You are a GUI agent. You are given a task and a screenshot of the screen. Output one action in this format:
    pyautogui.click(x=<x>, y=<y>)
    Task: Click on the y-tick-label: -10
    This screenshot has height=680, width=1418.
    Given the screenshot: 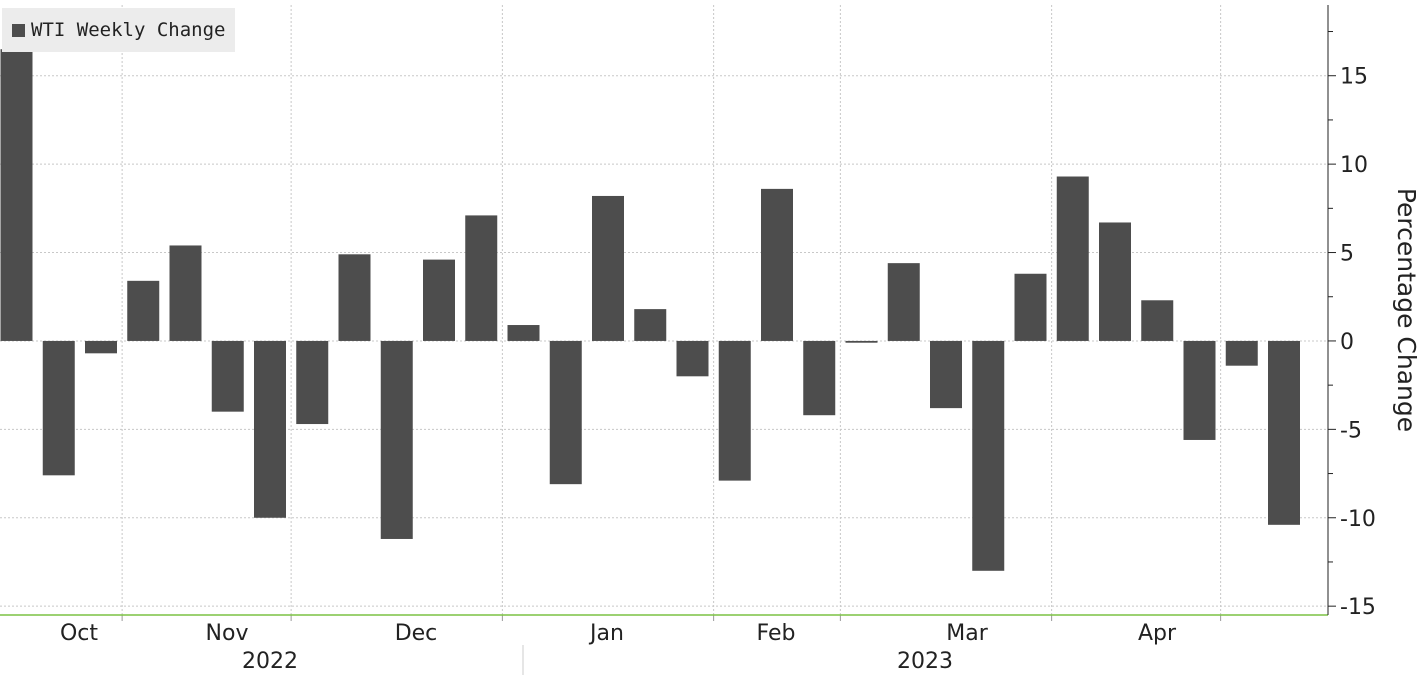 What is the action you would take?
    pyautogui.click(x=1358, y=519)
    